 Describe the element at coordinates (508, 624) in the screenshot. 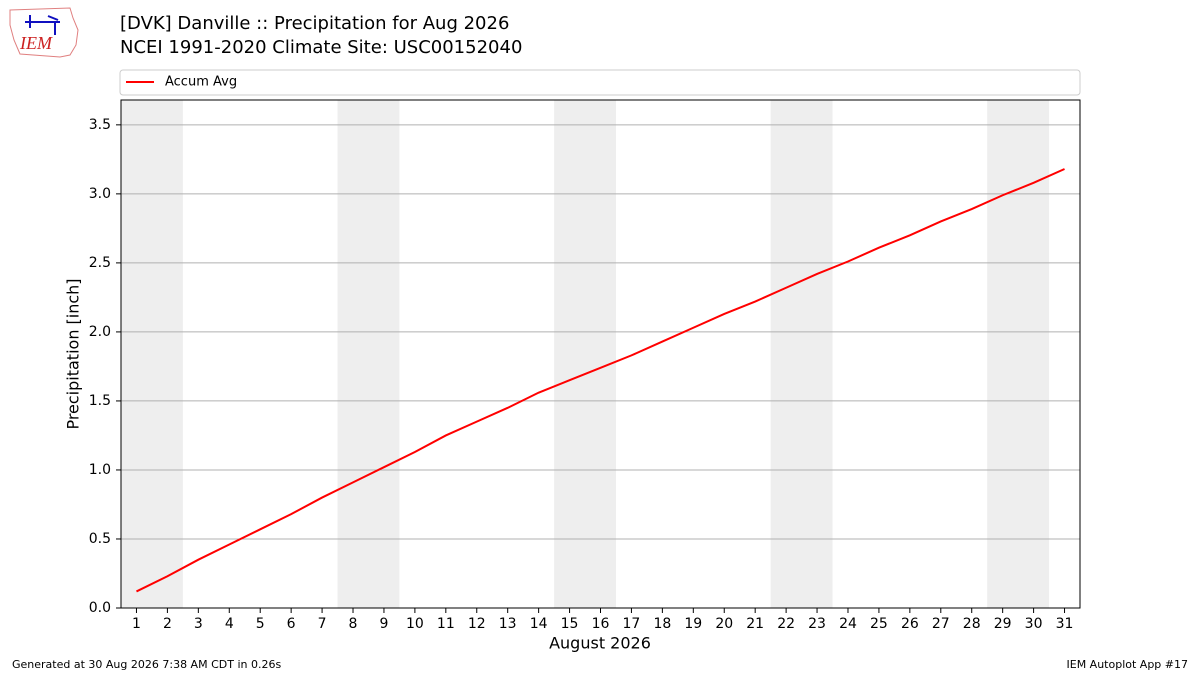

I see `x-tick-label: 13` at that location.